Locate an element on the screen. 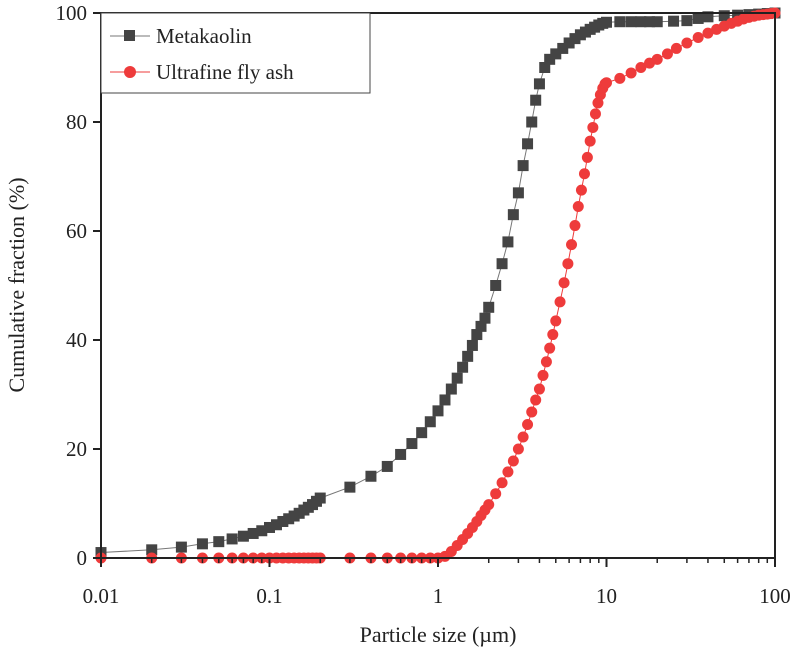  y-axis-title: Cumulative fraction (%) is located at coordinates (16, 284).